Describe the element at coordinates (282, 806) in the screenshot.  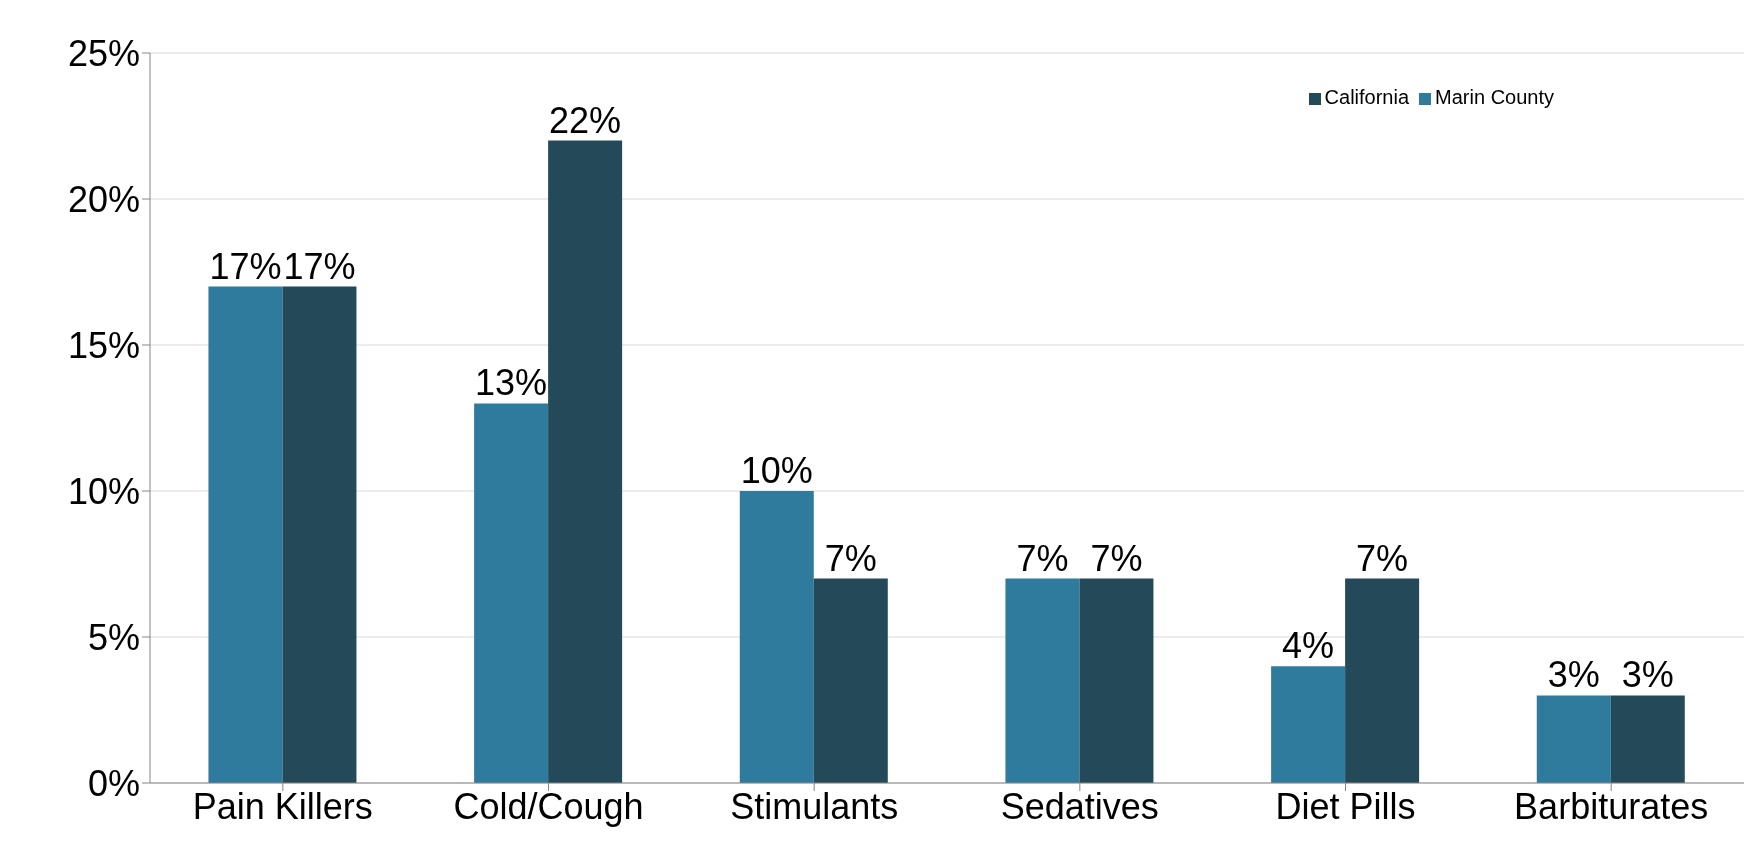
I see `x-tick-label: Pain Killers` at that location.